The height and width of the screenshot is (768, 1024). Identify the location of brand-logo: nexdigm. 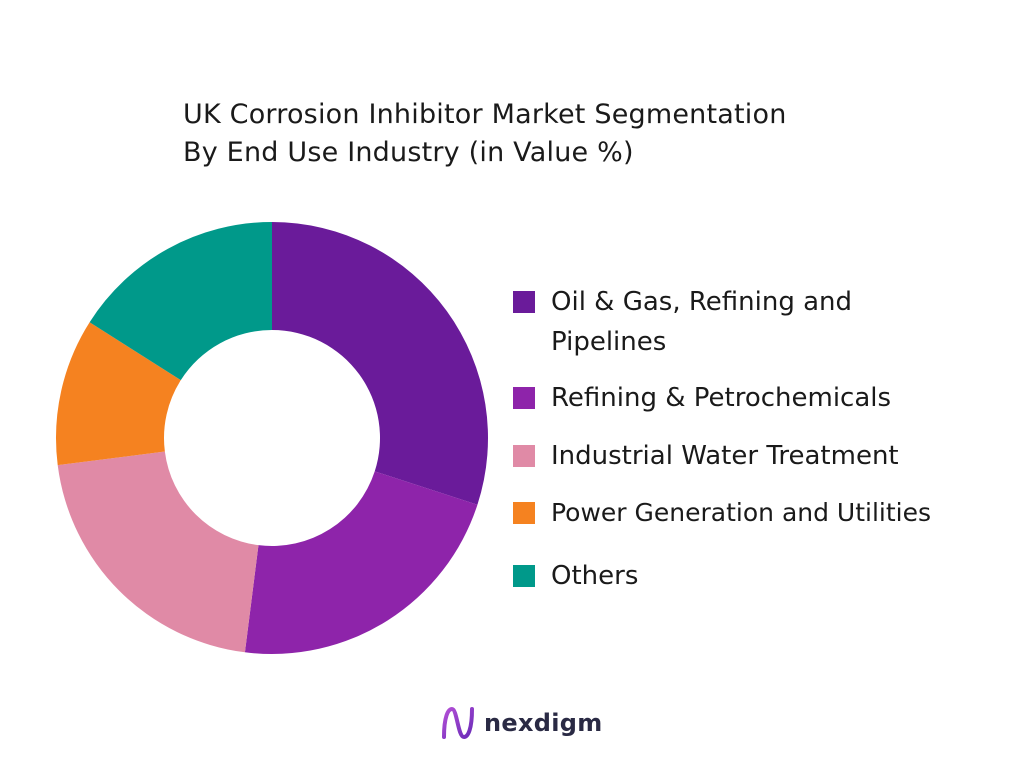
(521, 723).